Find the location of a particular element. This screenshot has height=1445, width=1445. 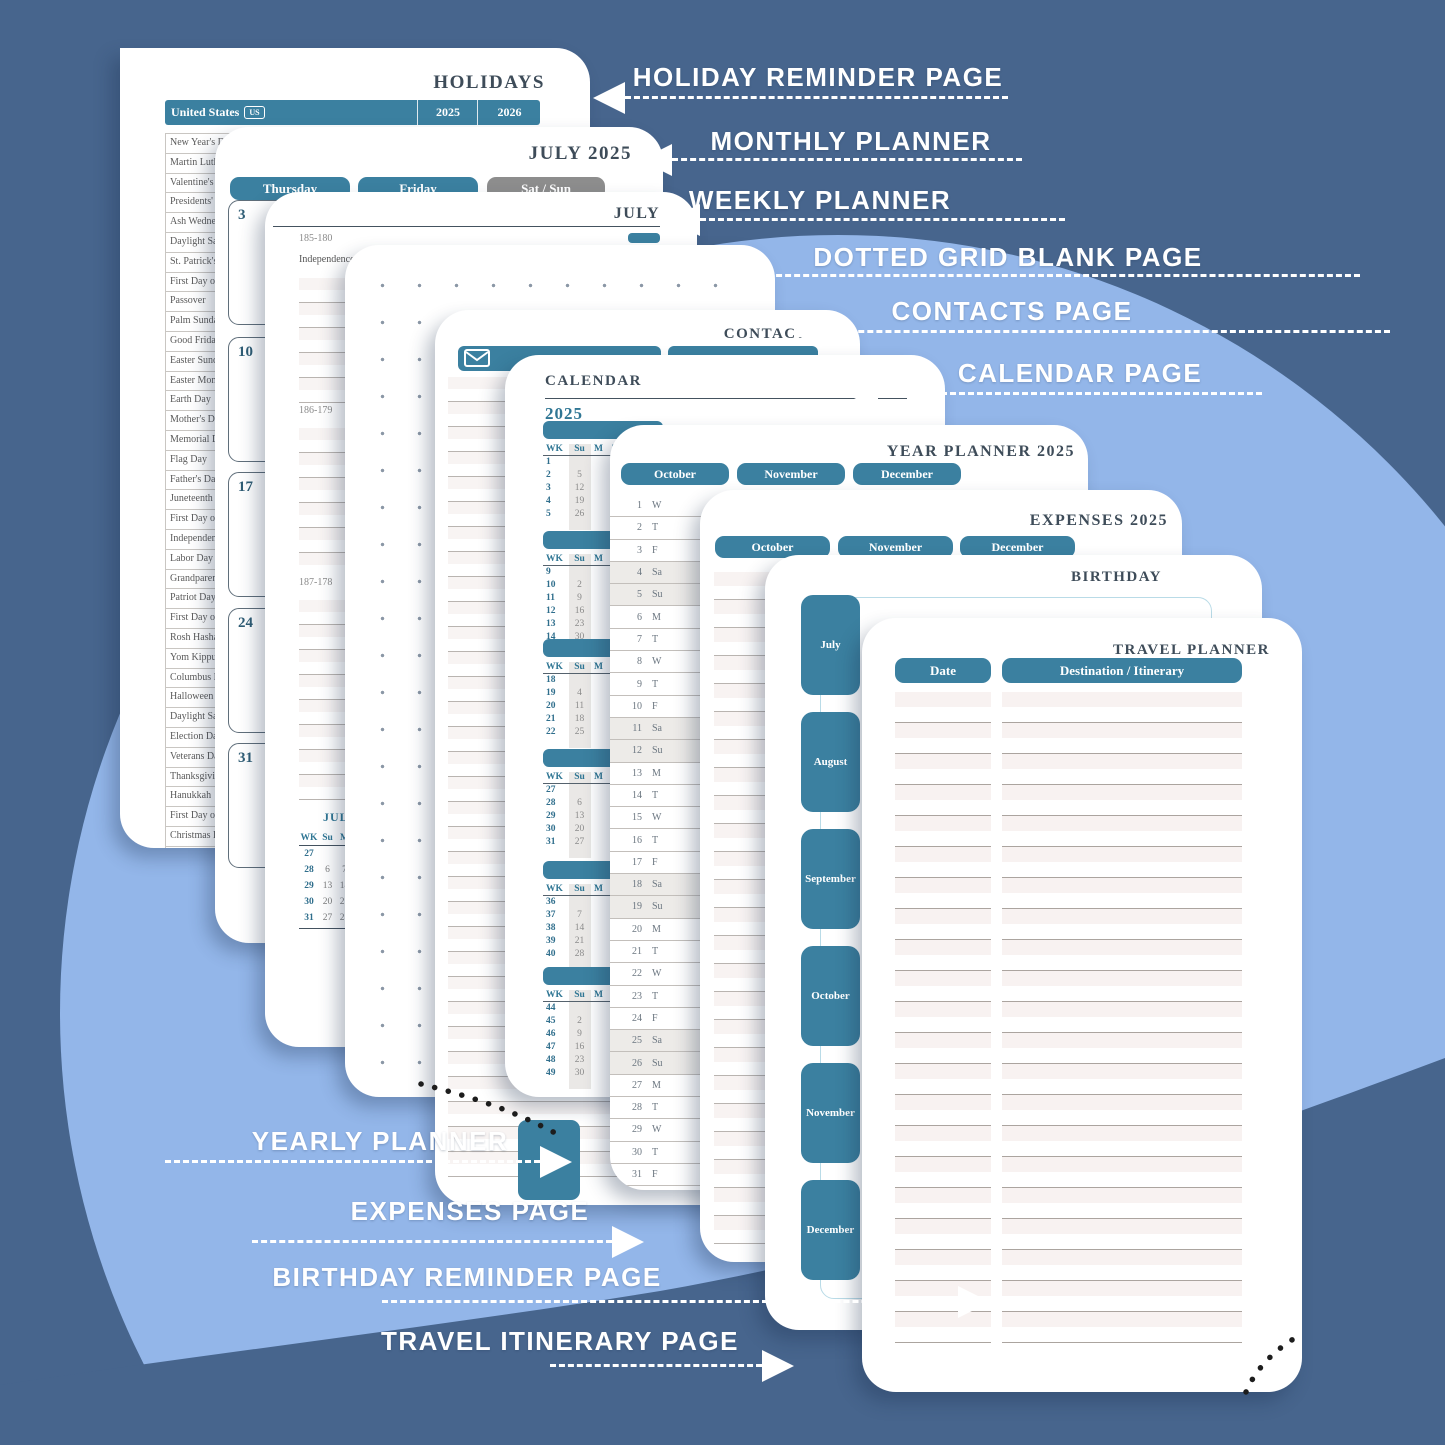

calendar-week-row: 44 is located at coordinates (551, 1008).